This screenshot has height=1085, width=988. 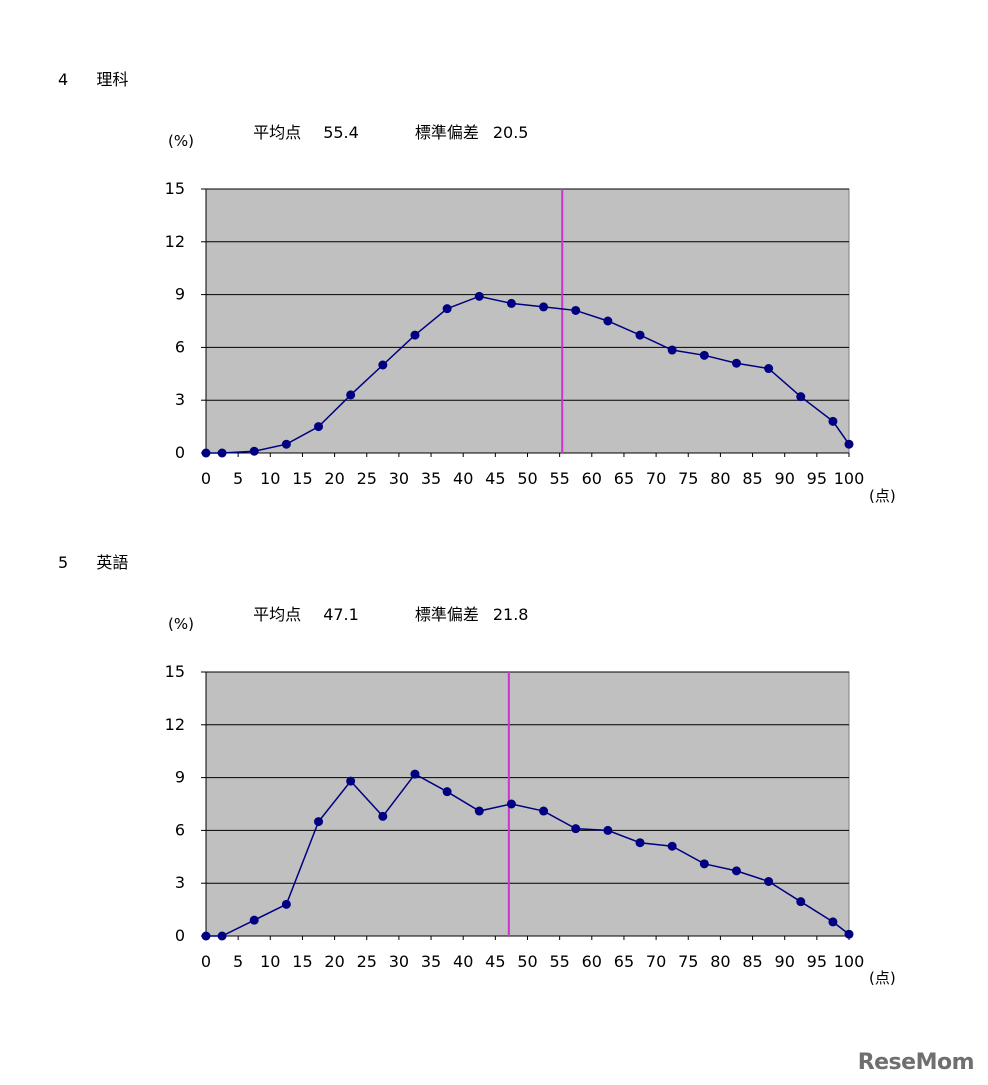 What do you see at coordinates (180, 935) in the screenshot?
I see `y-tick-label: 0` at bounding box center [180, 935].